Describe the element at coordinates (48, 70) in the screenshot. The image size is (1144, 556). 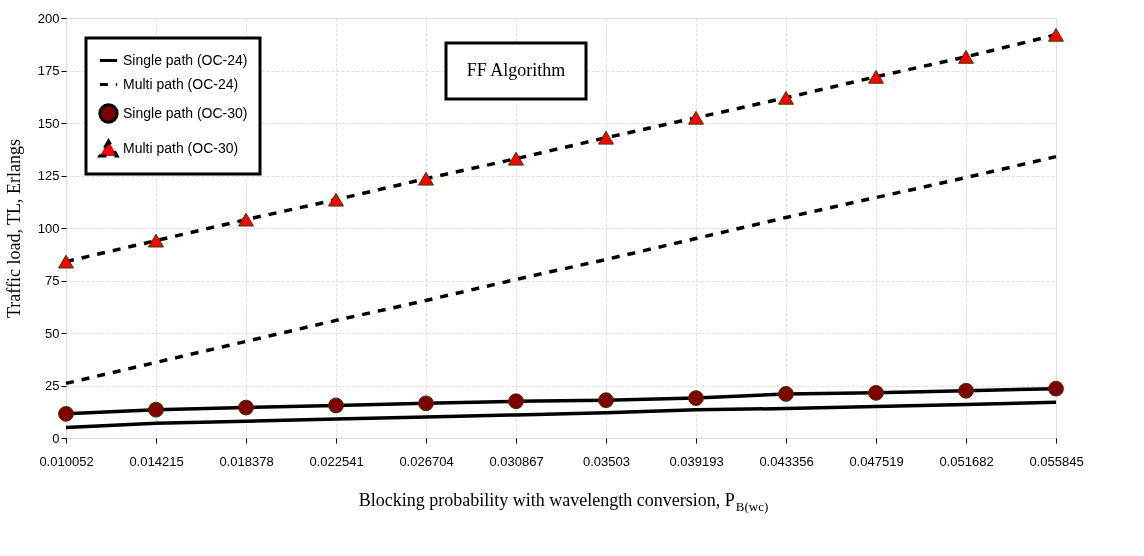
I see `y-tick-label: 175` at that location.